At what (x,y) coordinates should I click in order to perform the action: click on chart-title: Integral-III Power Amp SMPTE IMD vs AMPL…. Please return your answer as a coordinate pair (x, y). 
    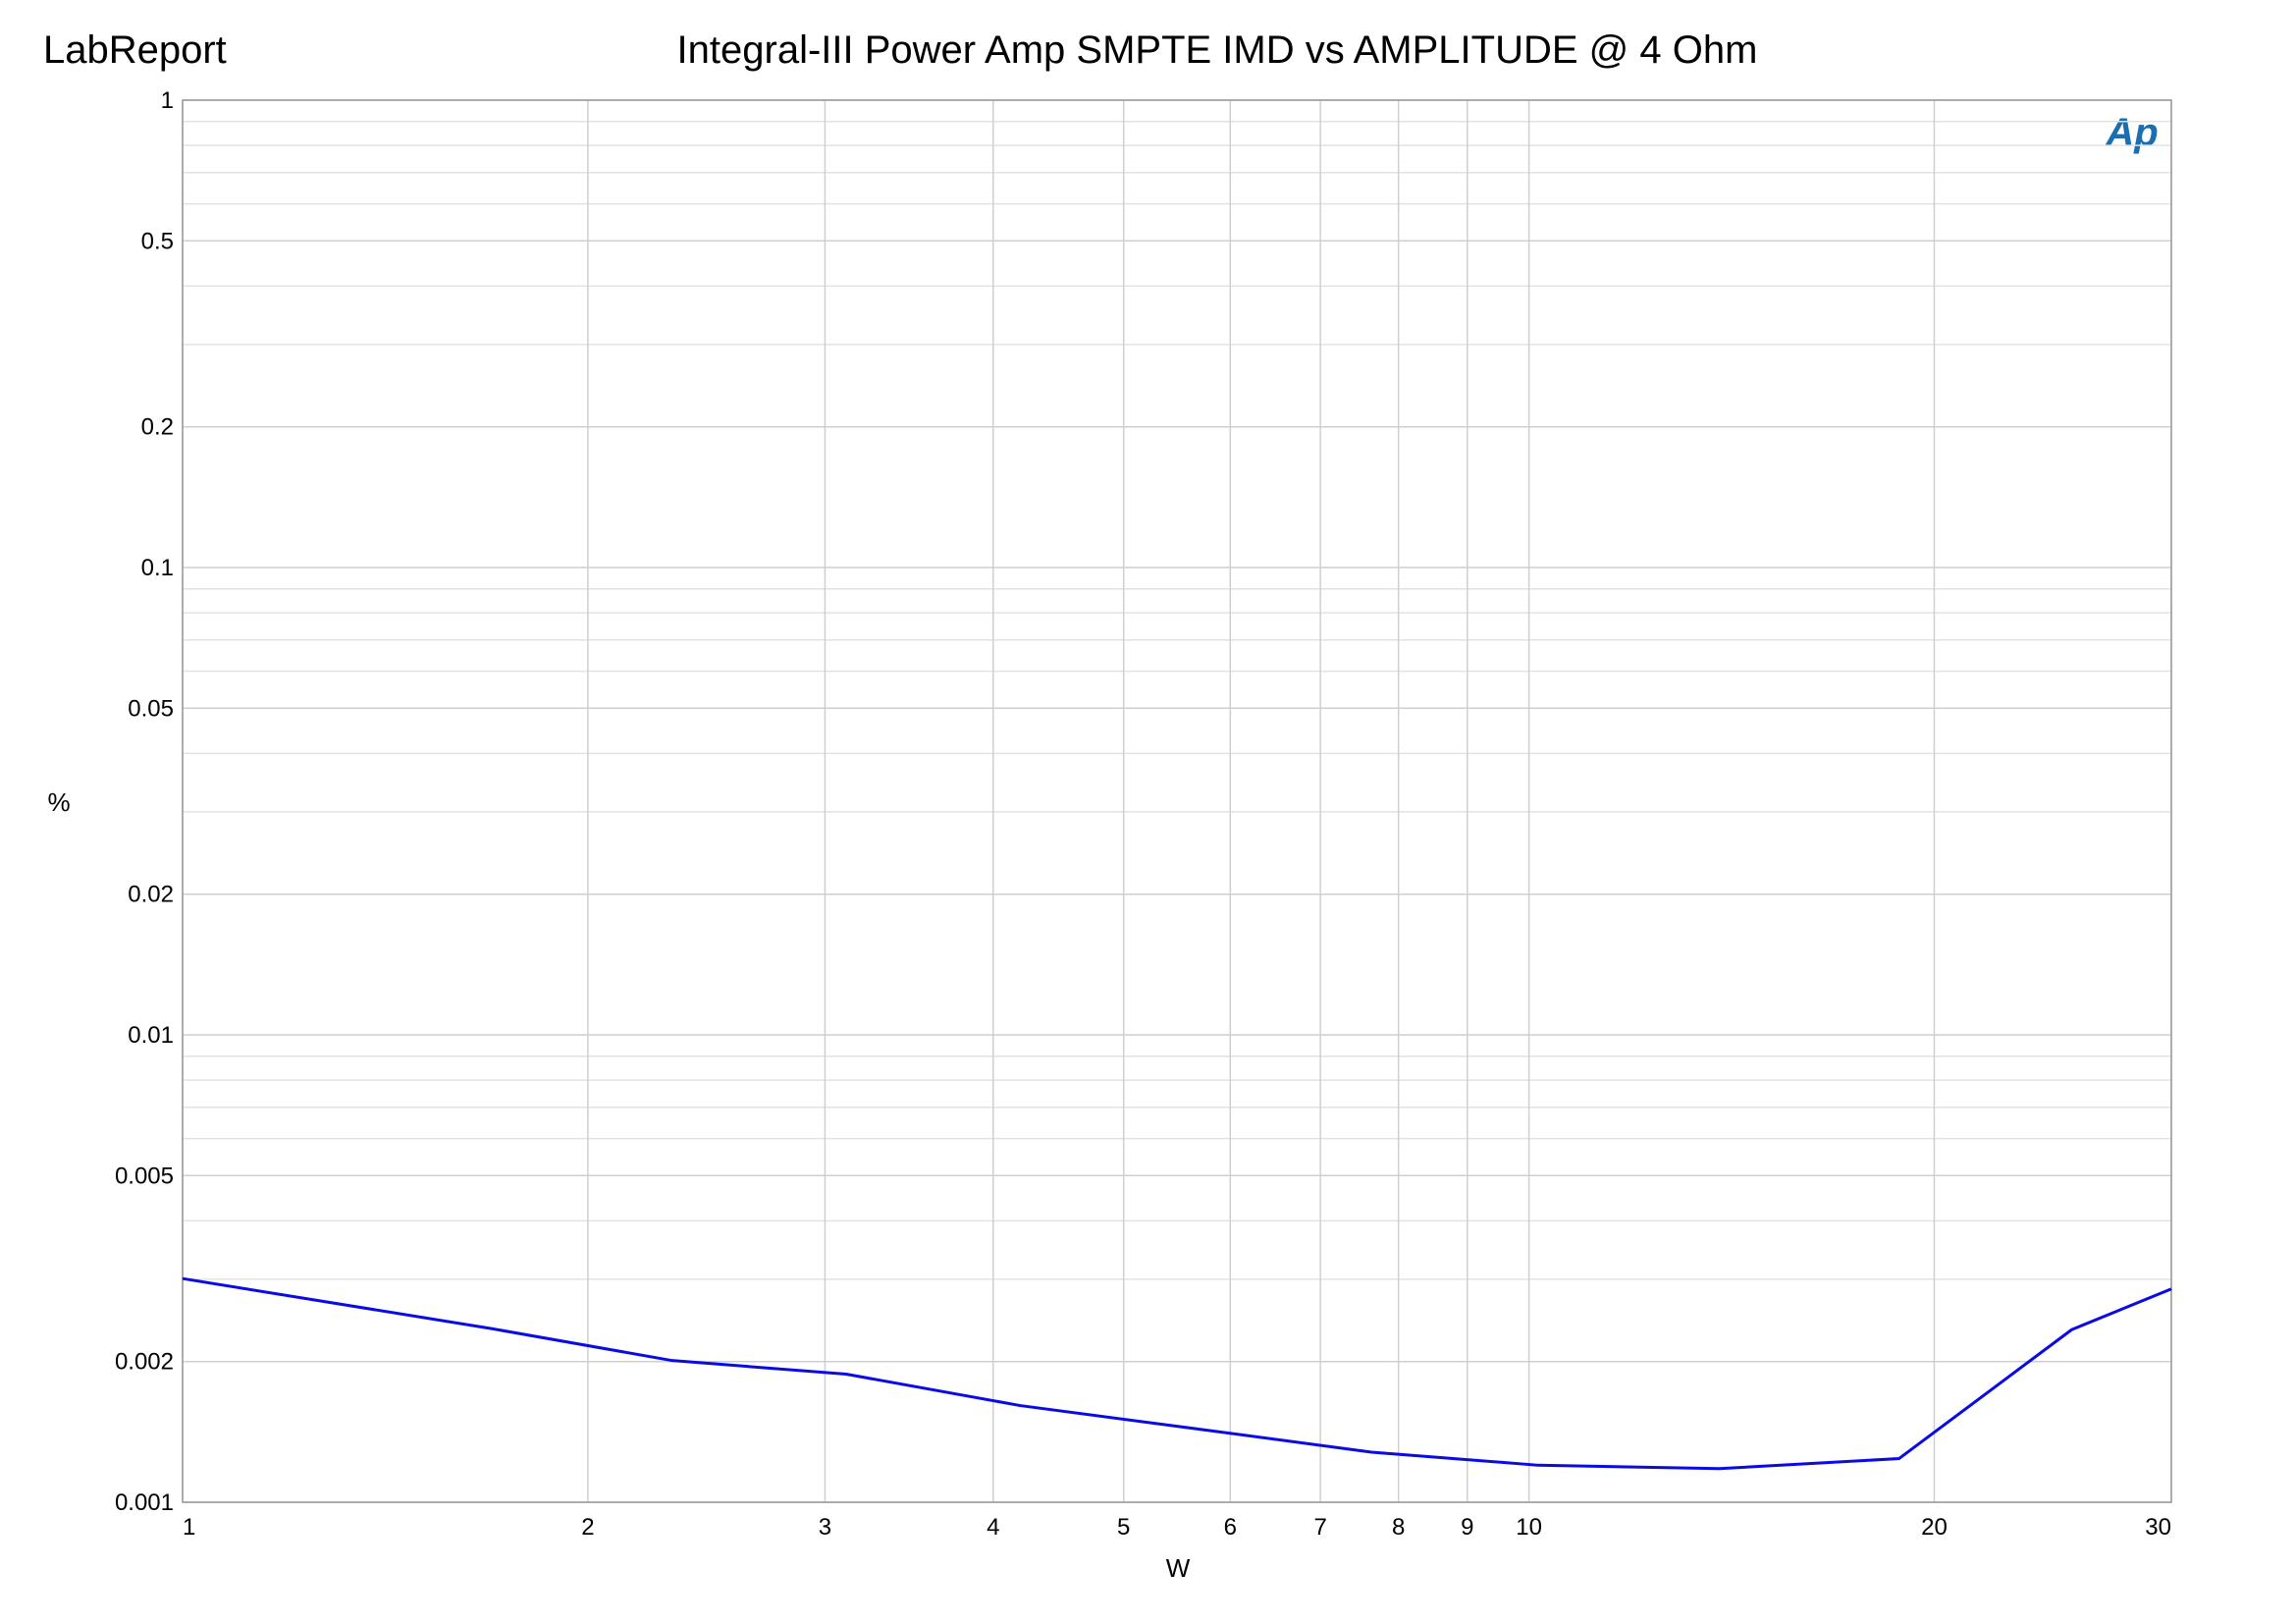
    Looking at the image, I should click on (1217, 50).